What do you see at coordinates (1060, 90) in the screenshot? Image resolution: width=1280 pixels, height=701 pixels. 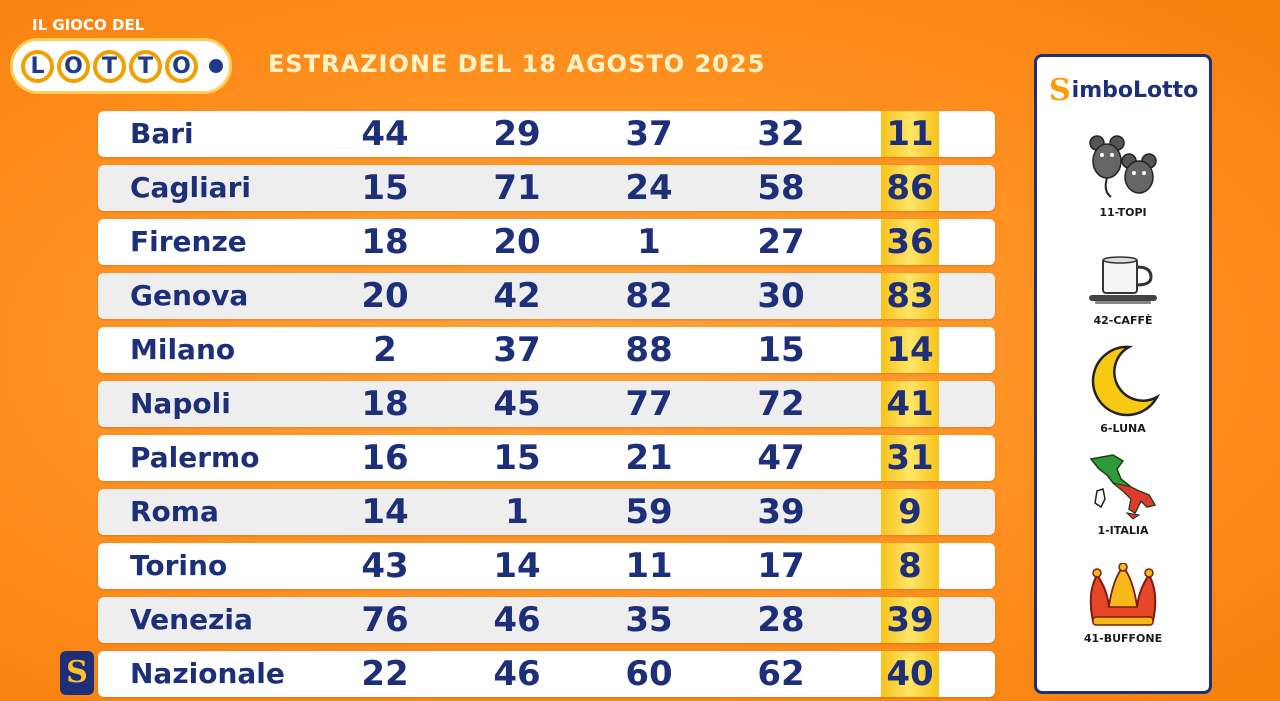 I see `simbolotto-s-logo: S` at bounding box center [1060, 90].